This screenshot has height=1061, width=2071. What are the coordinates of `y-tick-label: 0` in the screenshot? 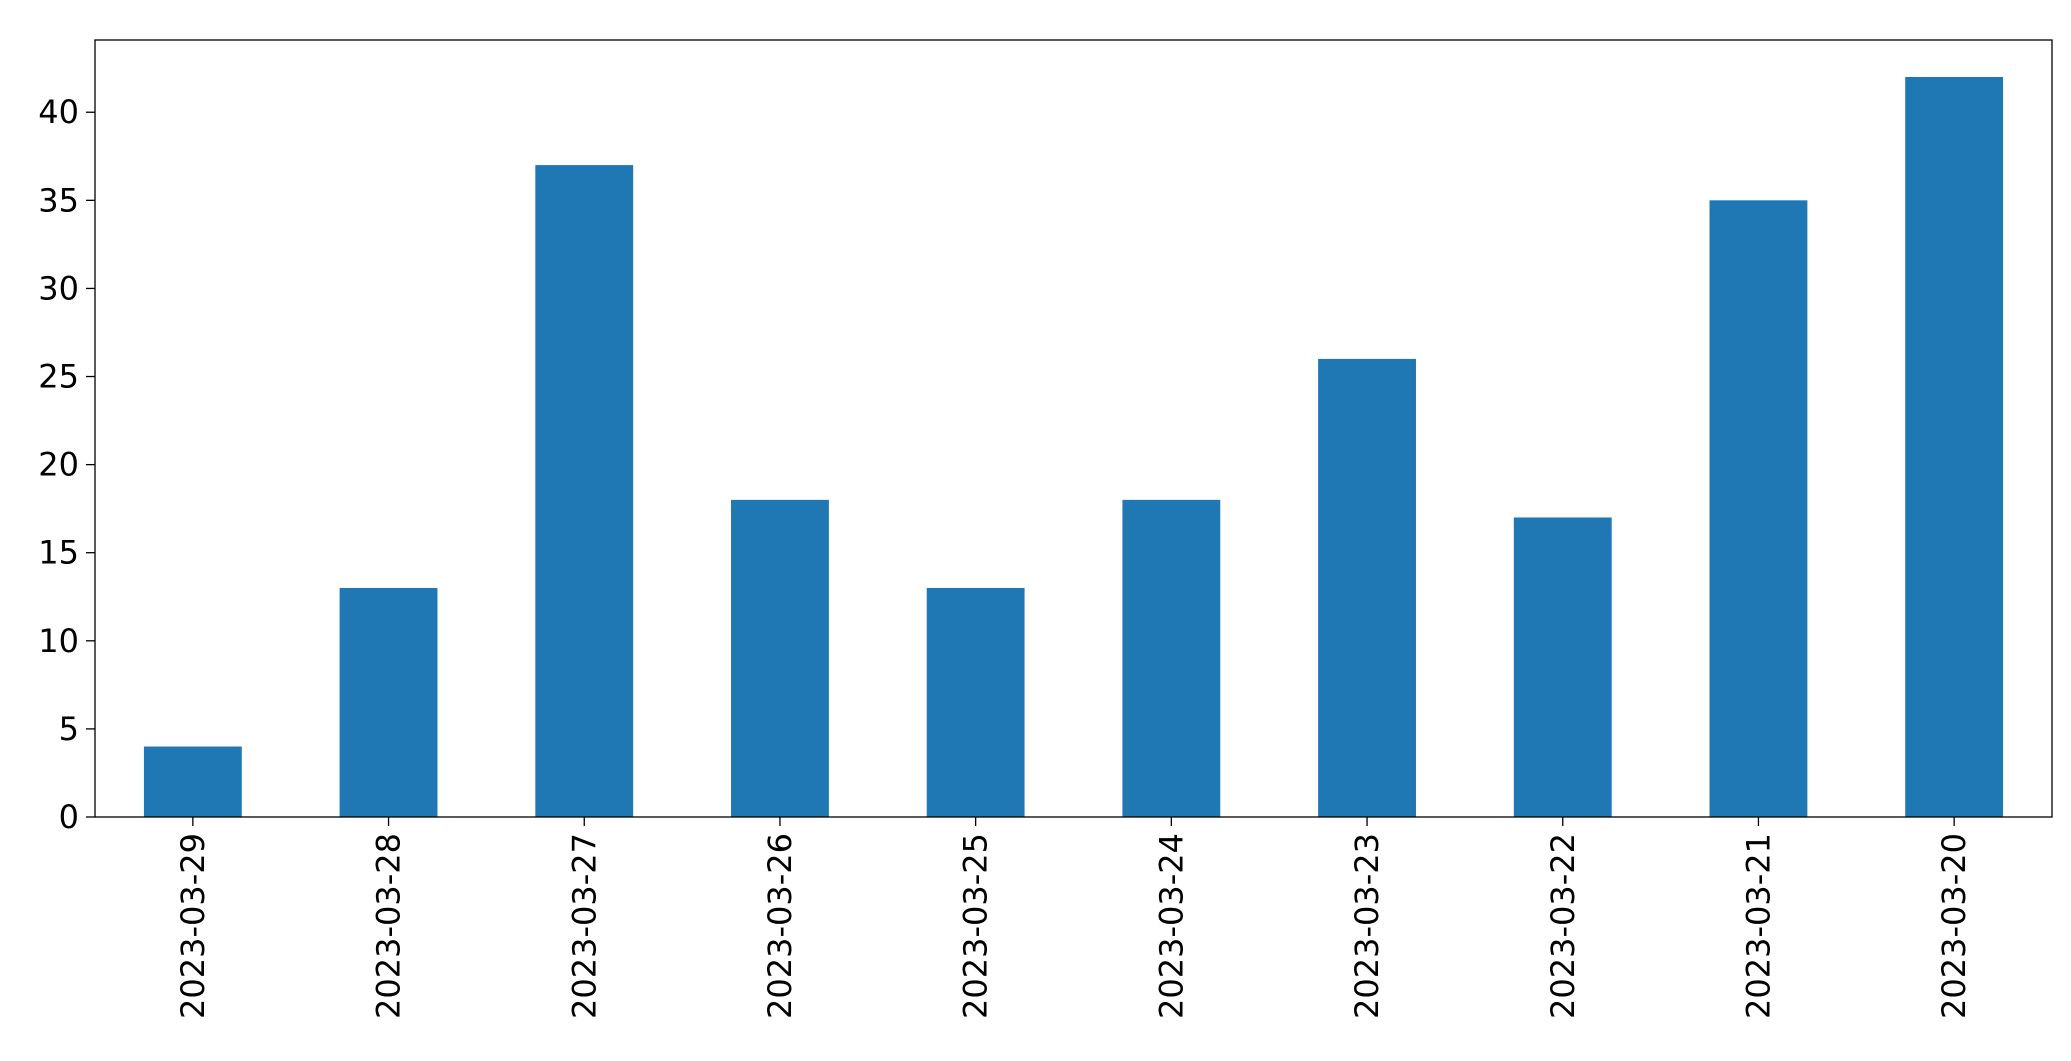 It's located at (69, 817).